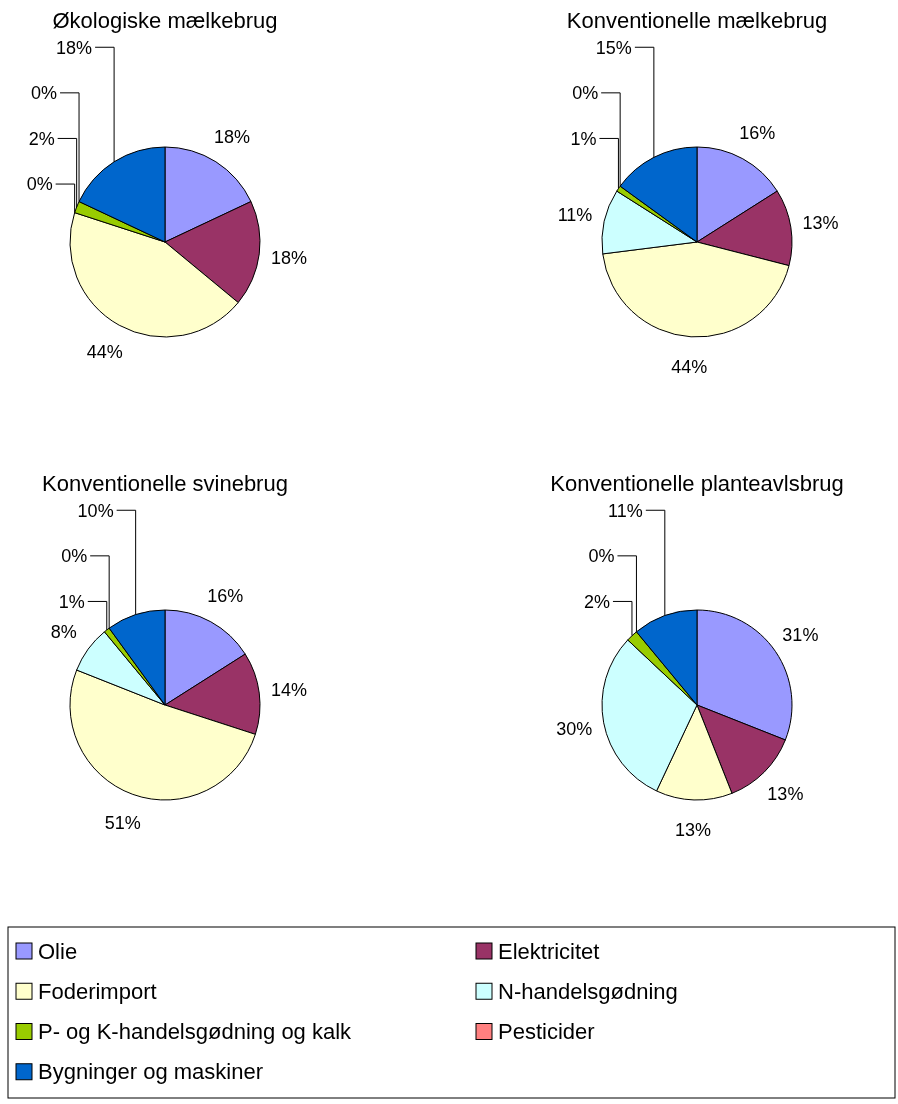  Describe the element at coordinates (151, 1072) in the screenshot. I see `legend-label: Bygninger og maskiner` at that location.